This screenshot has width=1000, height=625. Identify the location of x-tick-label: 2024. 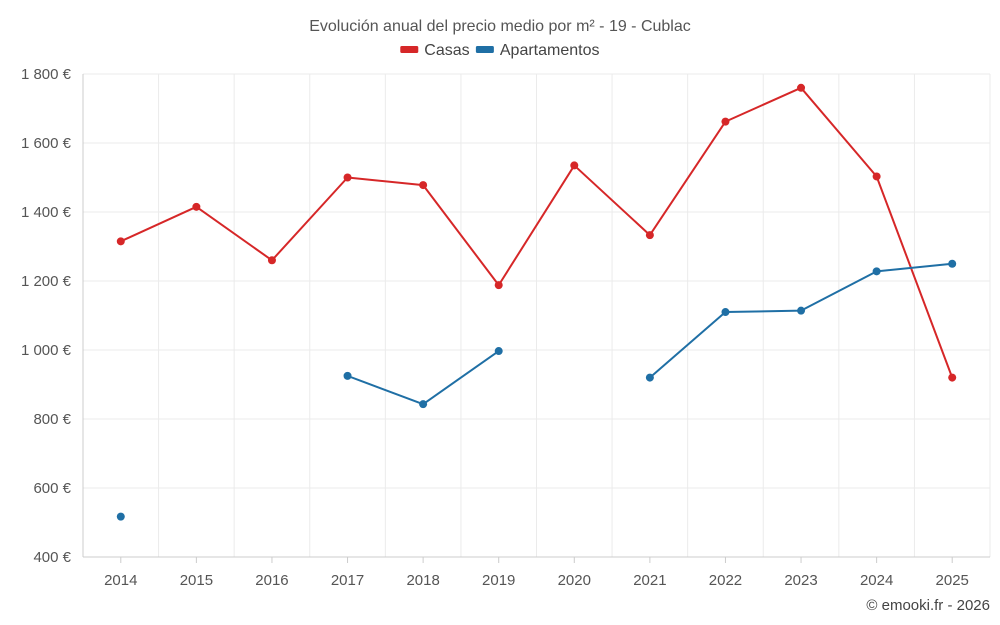
(876, 580).